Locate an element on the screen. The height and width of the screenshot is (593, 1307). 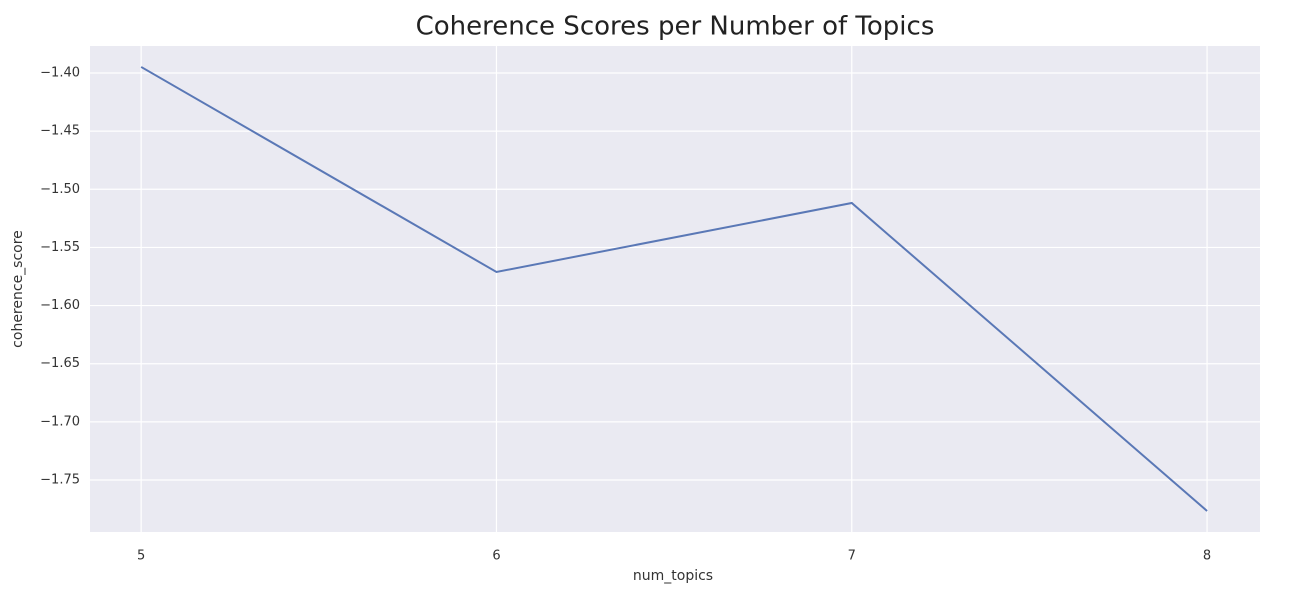
x-tick-label: 6 is located at coordinates (496, 556).